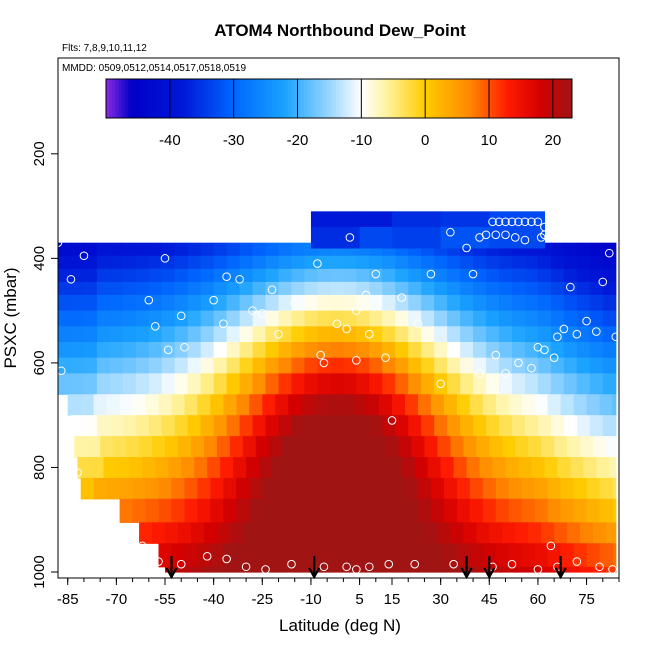 This screenshot has width=650, height=650. Describe the element at coordinates (359, 599) in the screenshot. I see `x-tick-label: 5` at that location.